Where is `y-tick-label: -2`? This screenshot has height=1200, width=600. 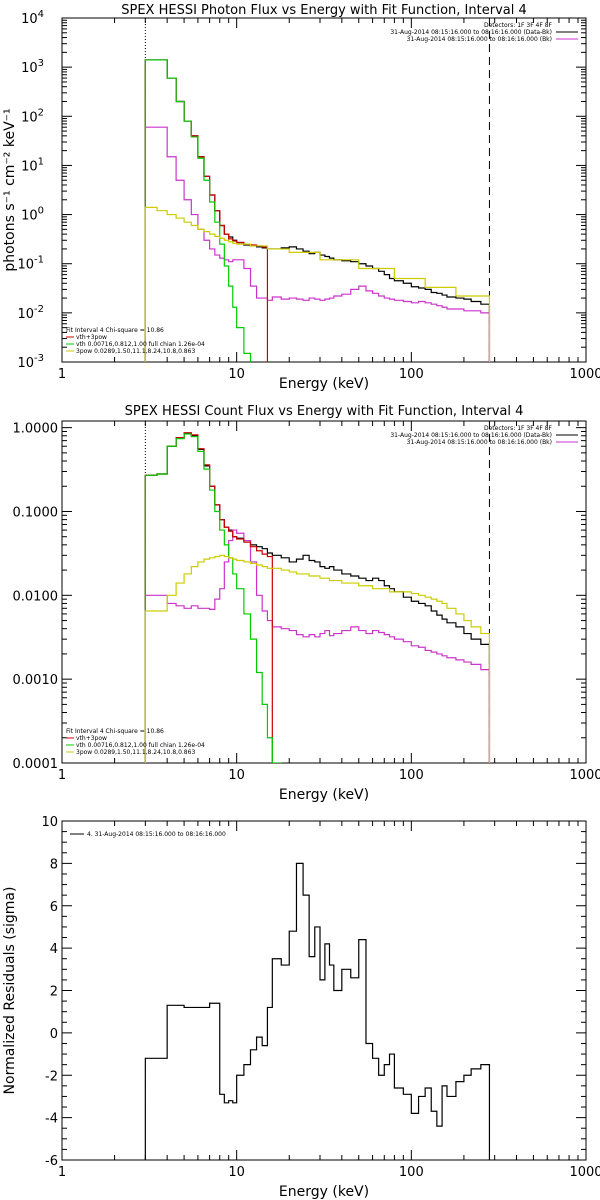 y-tick-label: -2 is located at coordinates (51, 1076).